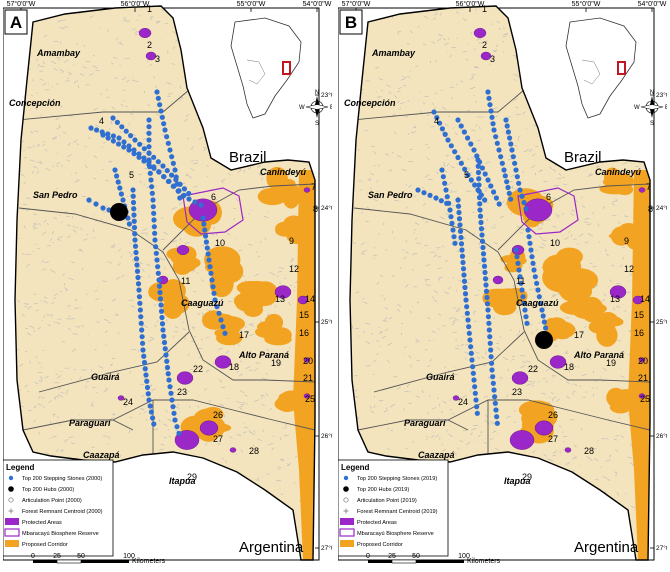 The height and width of the screenshot is (572, 670). I want to click on legend-item-label: Mbaracayú Biosphere Reserve, so click(395, 534).